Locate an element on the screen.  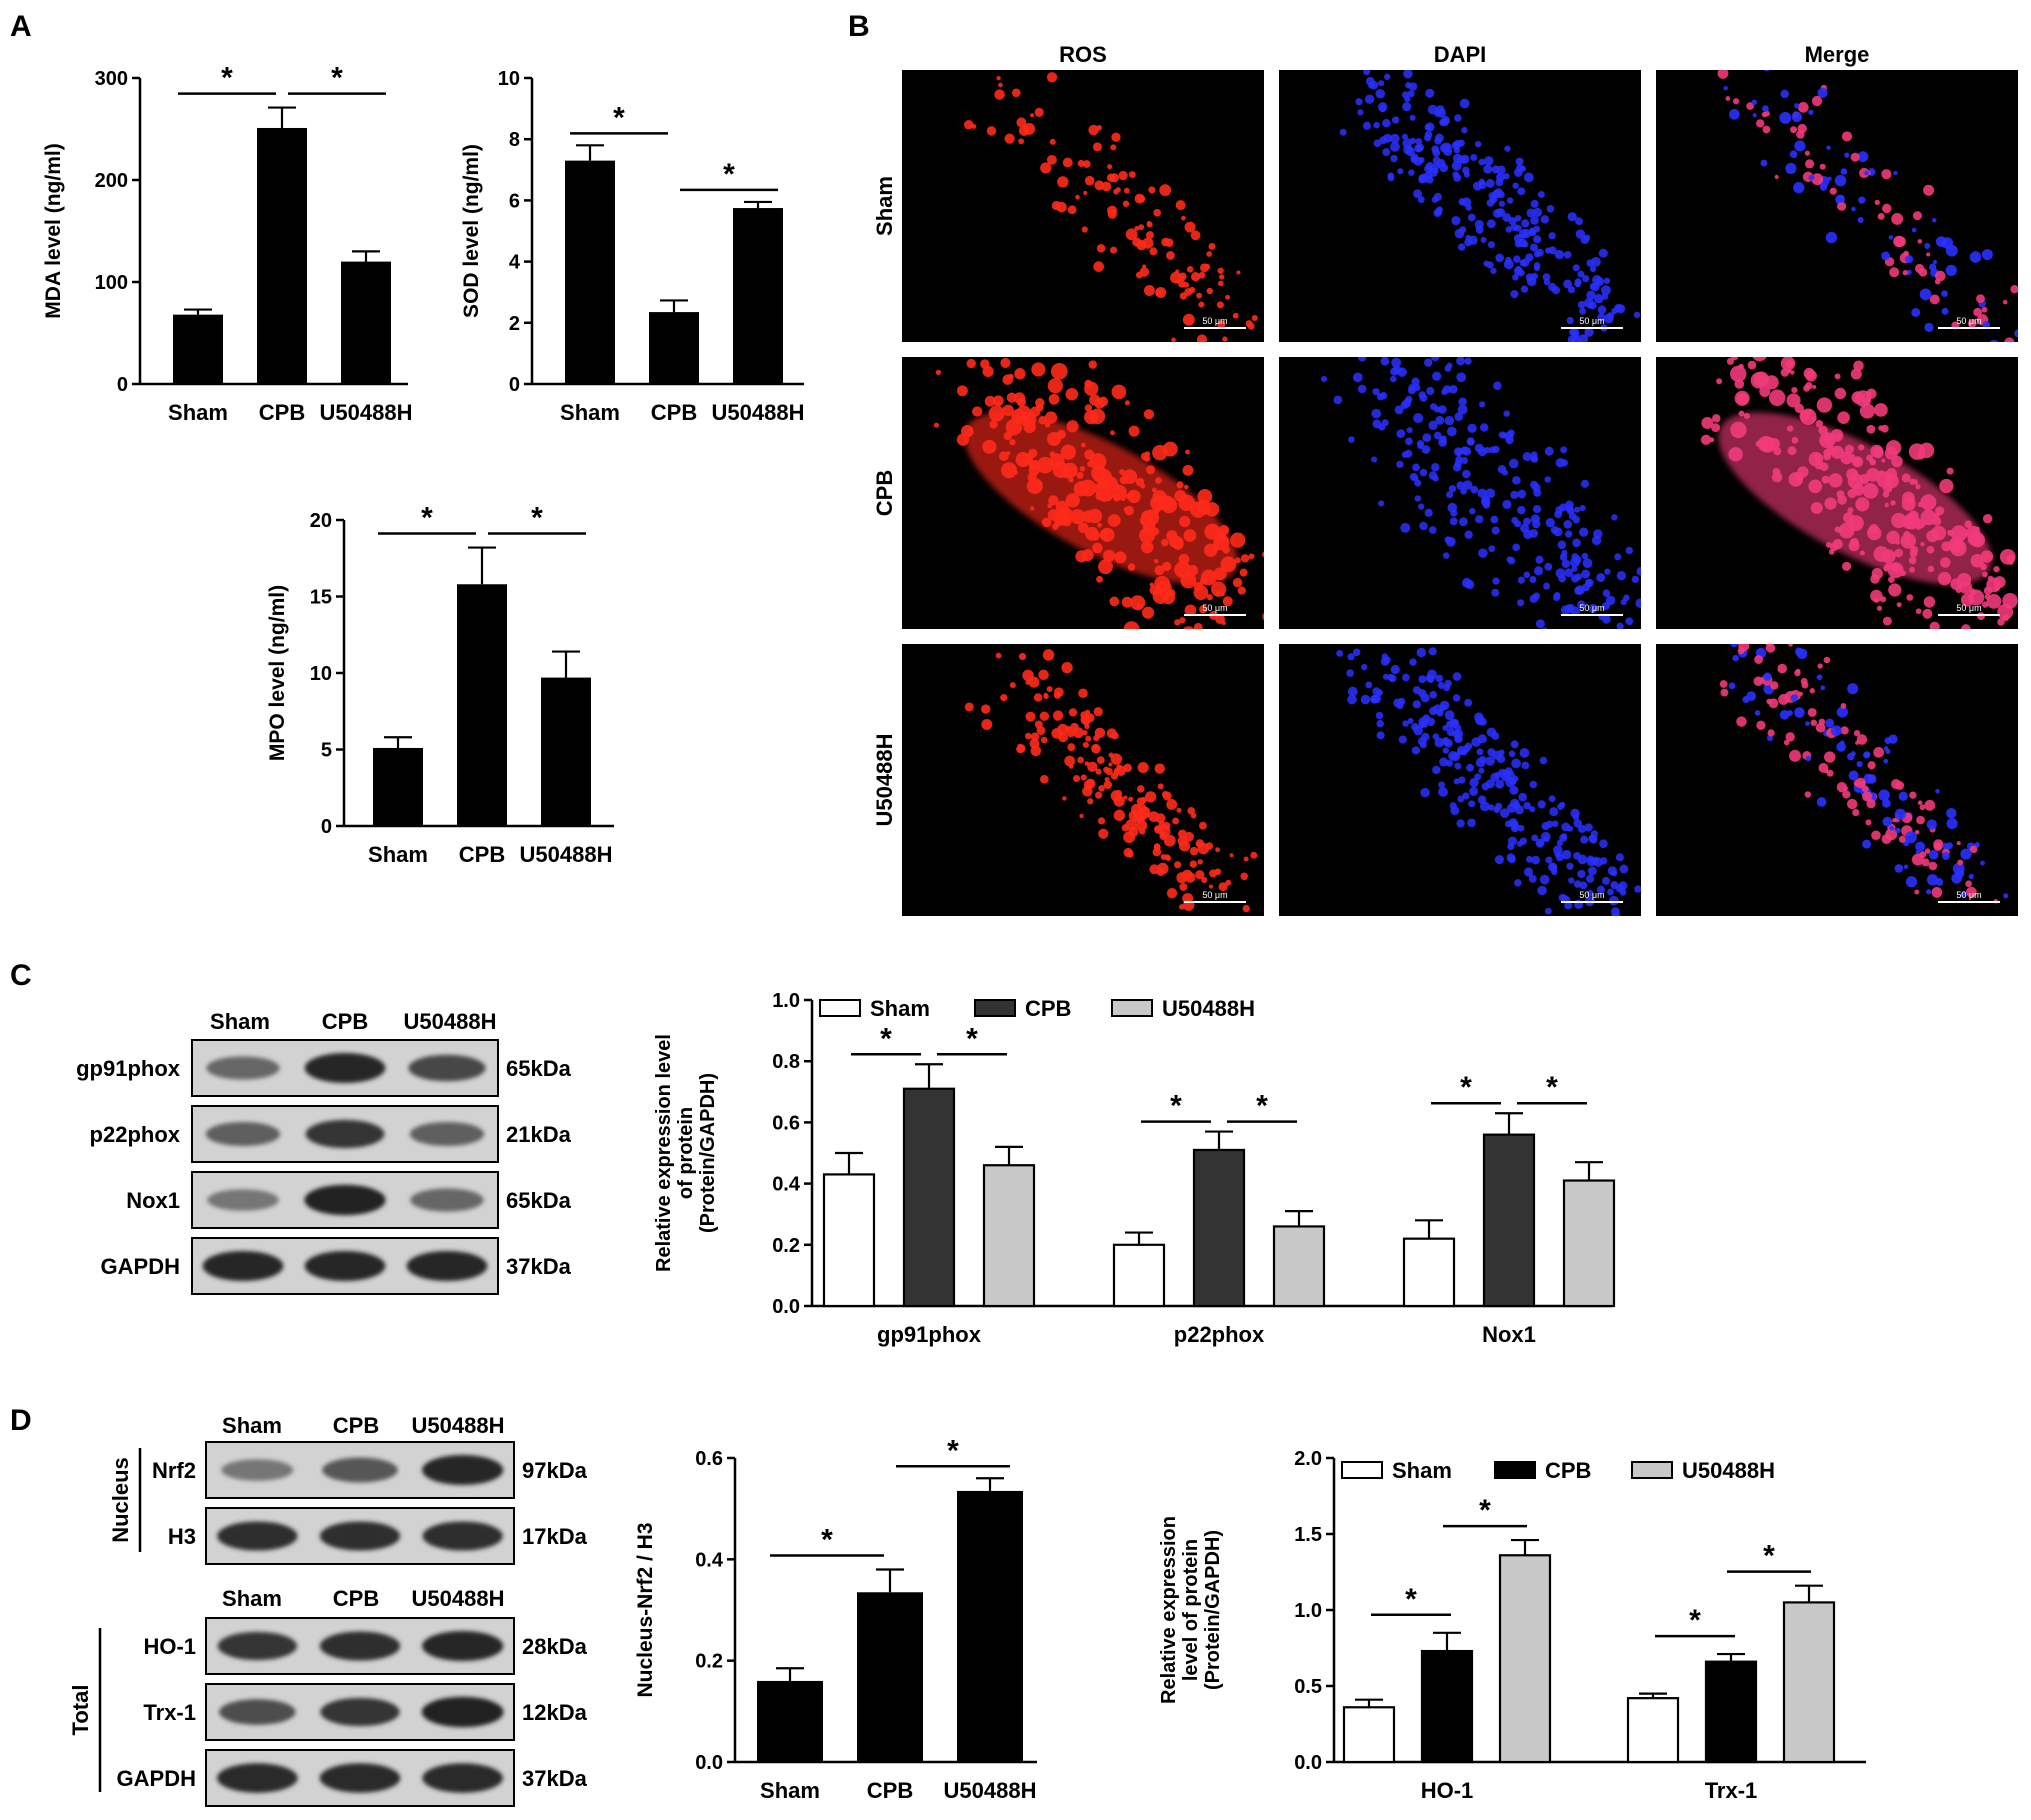
ho1trx-bar-Trx-1-U50488H is located at coordinates (1809, 1682).